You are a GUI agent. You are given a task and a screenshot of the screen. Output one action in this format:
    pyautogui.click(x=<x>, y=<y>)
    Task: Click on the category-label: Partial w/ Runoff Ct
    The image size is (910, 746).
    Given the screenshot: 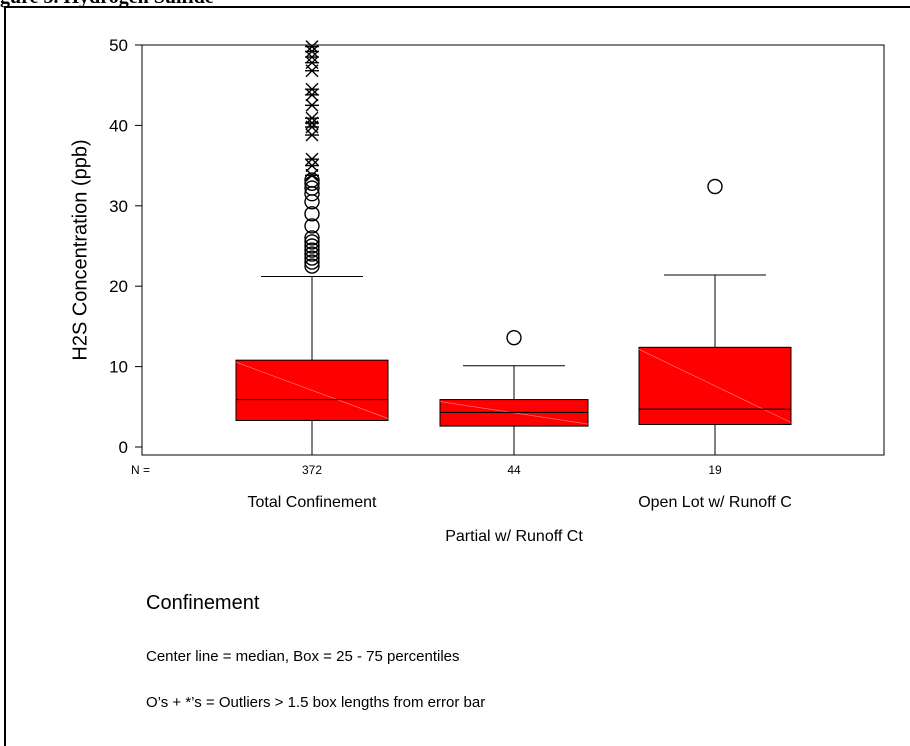 What is the action you would take?
    pyautogui.click(x=514, y=536)
    